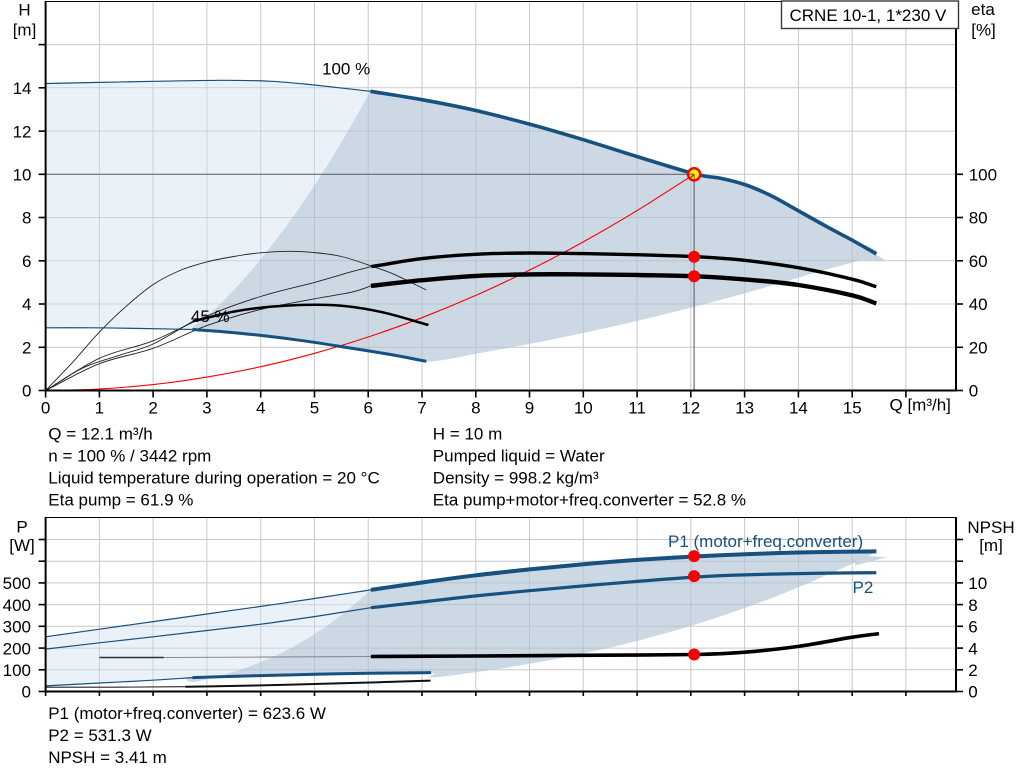 The image size is (1024, 781). What do you see at coordinates (129, 456) in the screenshot?
I see `svg-text: n = 100 % / 3442 rpm` at bounding box center [129, 456].